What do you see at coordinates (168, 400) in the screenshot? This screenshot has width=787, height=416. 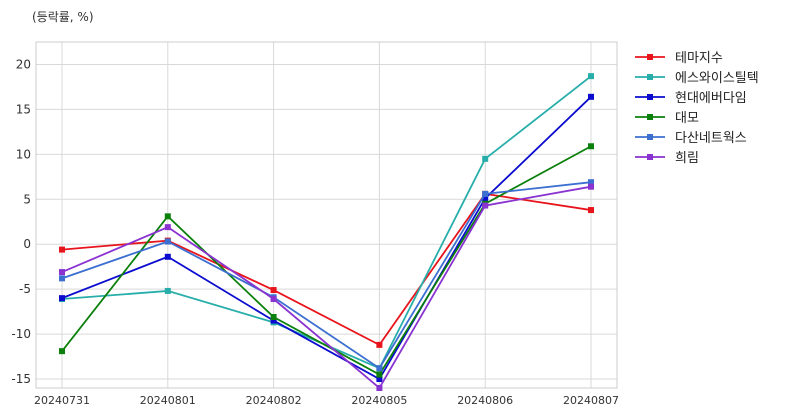 I see `x-tick-label: 20240801` at bounding box center [168, 400].